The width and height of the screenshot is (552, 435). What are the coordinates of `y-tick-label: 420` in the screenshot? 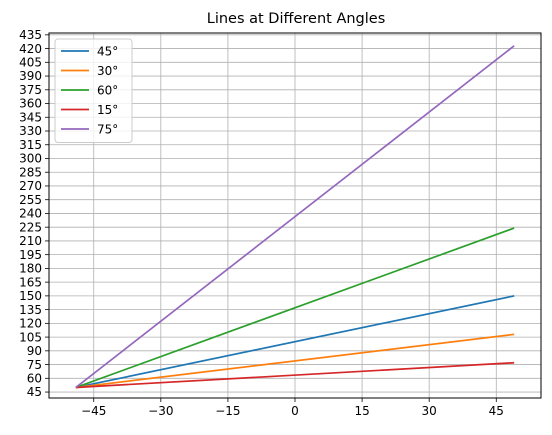 It's located at (30, 49).